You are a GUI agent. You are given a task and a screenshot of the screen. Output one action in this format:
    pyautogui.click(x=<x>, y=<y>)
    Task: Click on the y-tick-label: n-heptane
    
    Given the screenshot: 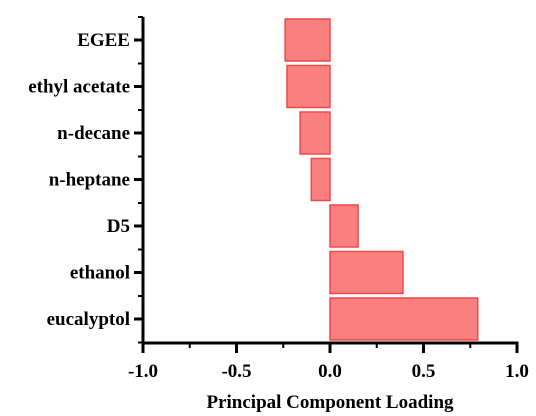 What is the action you would take?
    pyautogui.click(x=89, y=180)
    